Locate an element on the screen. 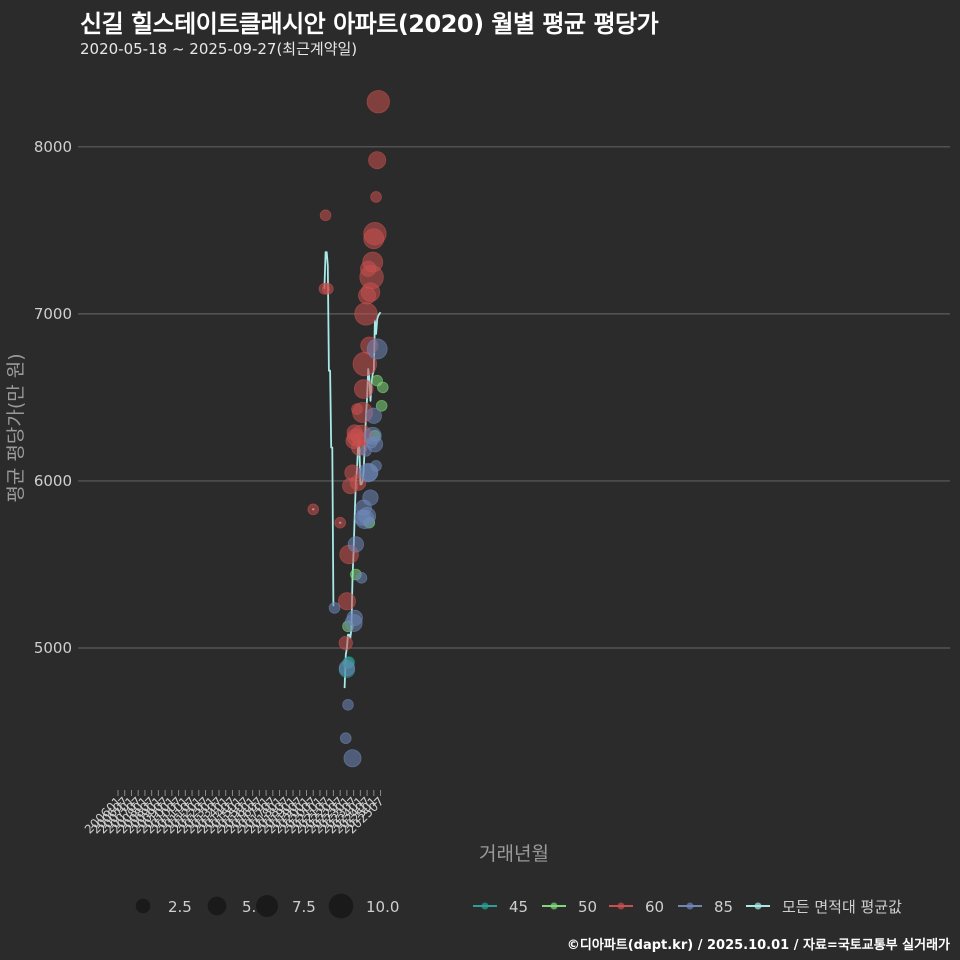 This screenshot has width=960, height=960. color-legend: 45 50 60 85 모든 면적대 평균값 is located at coordinates (687, 907).